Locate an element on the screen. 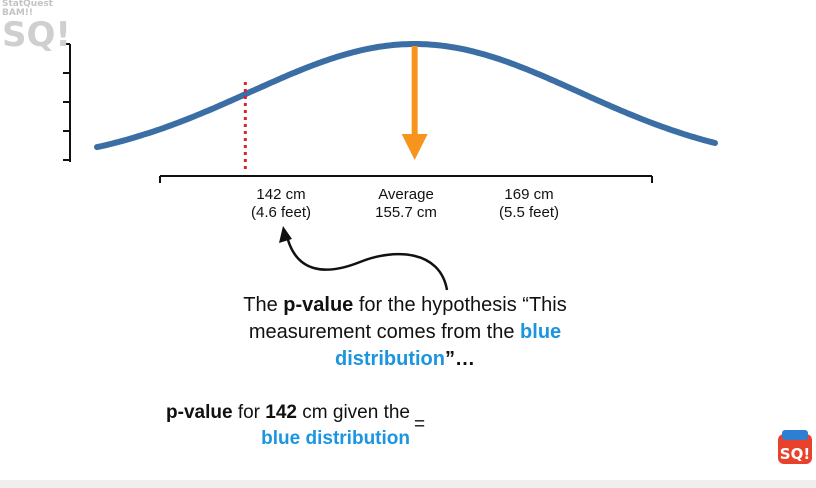 The image size is (816, 488). x-label-average: Average 155.7 cm is located at coordinates (406, 203).